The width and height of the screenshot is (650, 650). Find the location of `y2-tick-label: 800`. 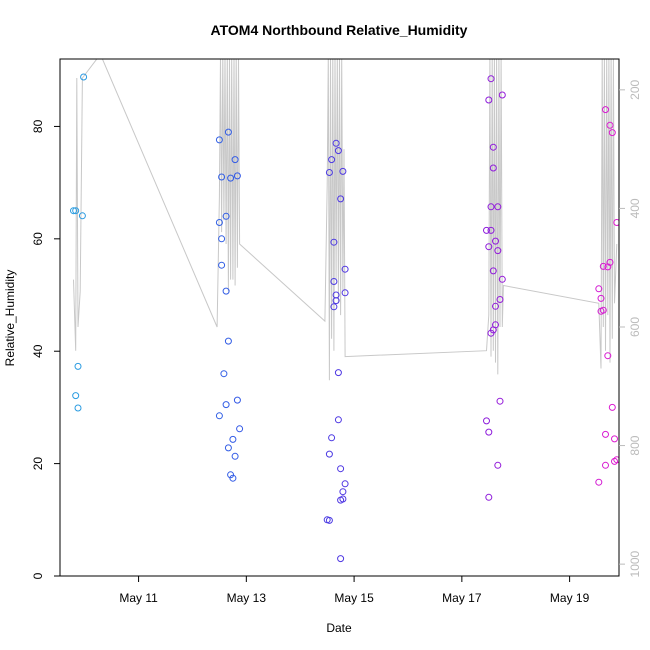

y2-tick-label: 800 is located at coordinates (635, 445).